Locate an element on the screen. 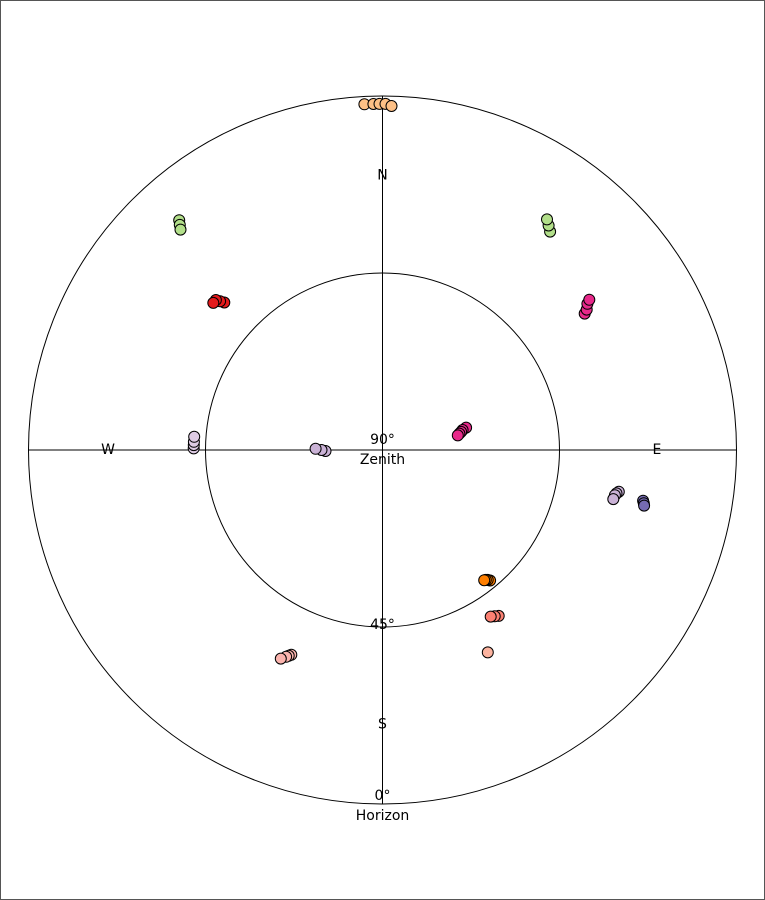 The image size is (765, 900). elevation-caption: Horizon is located at coordinates (383, 816).